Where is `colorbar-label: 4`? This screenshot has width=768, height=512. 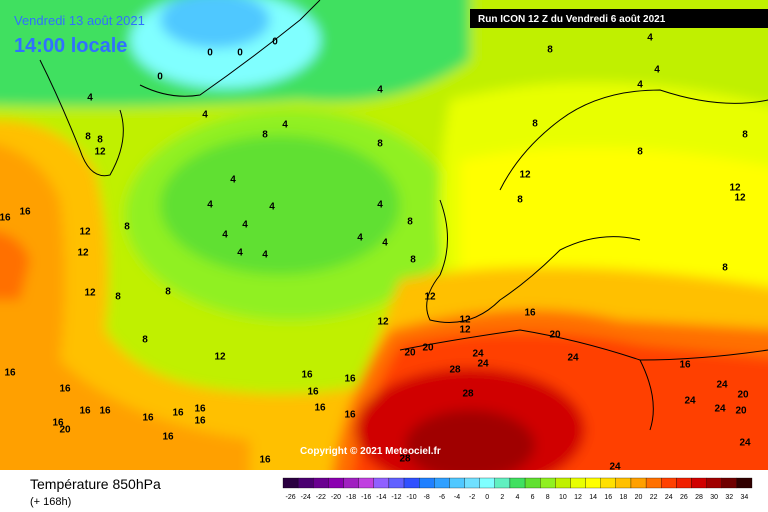
colorbar-label: 4 is located at coordinates (518, 497).